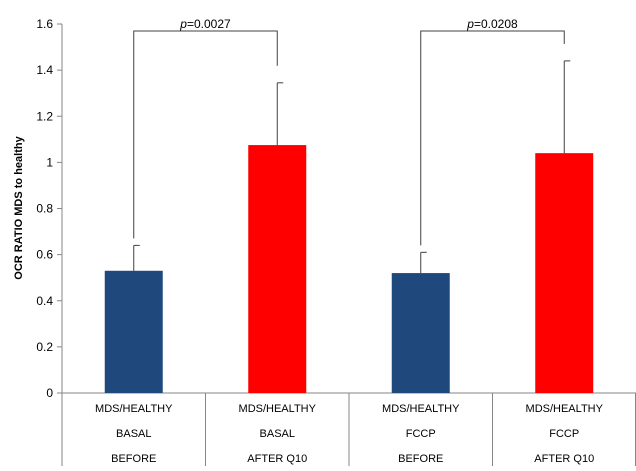  I want to click on p-value-label: p=0.0027, so click(205, 24).